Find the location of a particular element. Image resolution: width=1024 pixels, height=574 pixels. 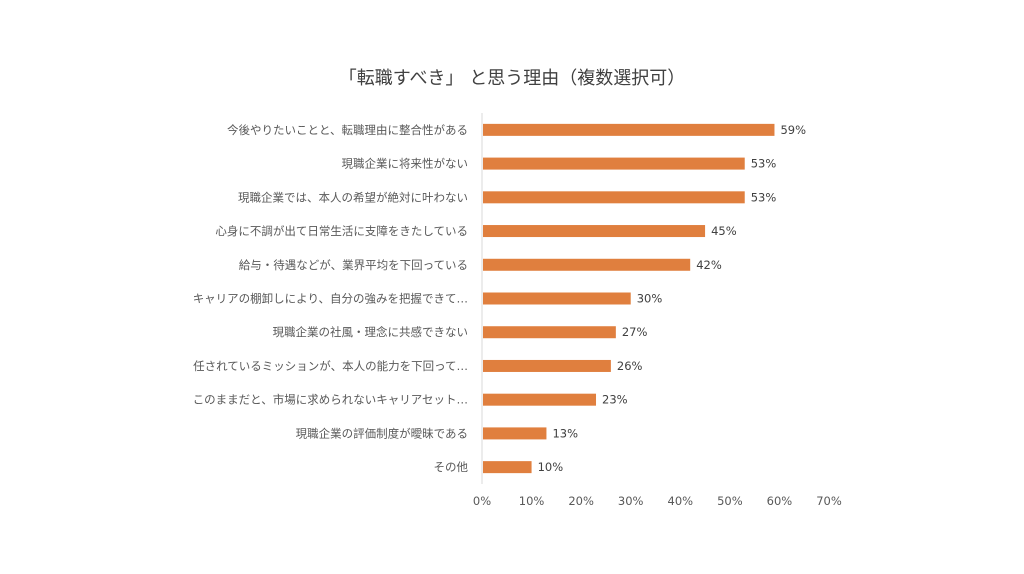

x-tick-label: 60% is located at coordinates (780, 501).